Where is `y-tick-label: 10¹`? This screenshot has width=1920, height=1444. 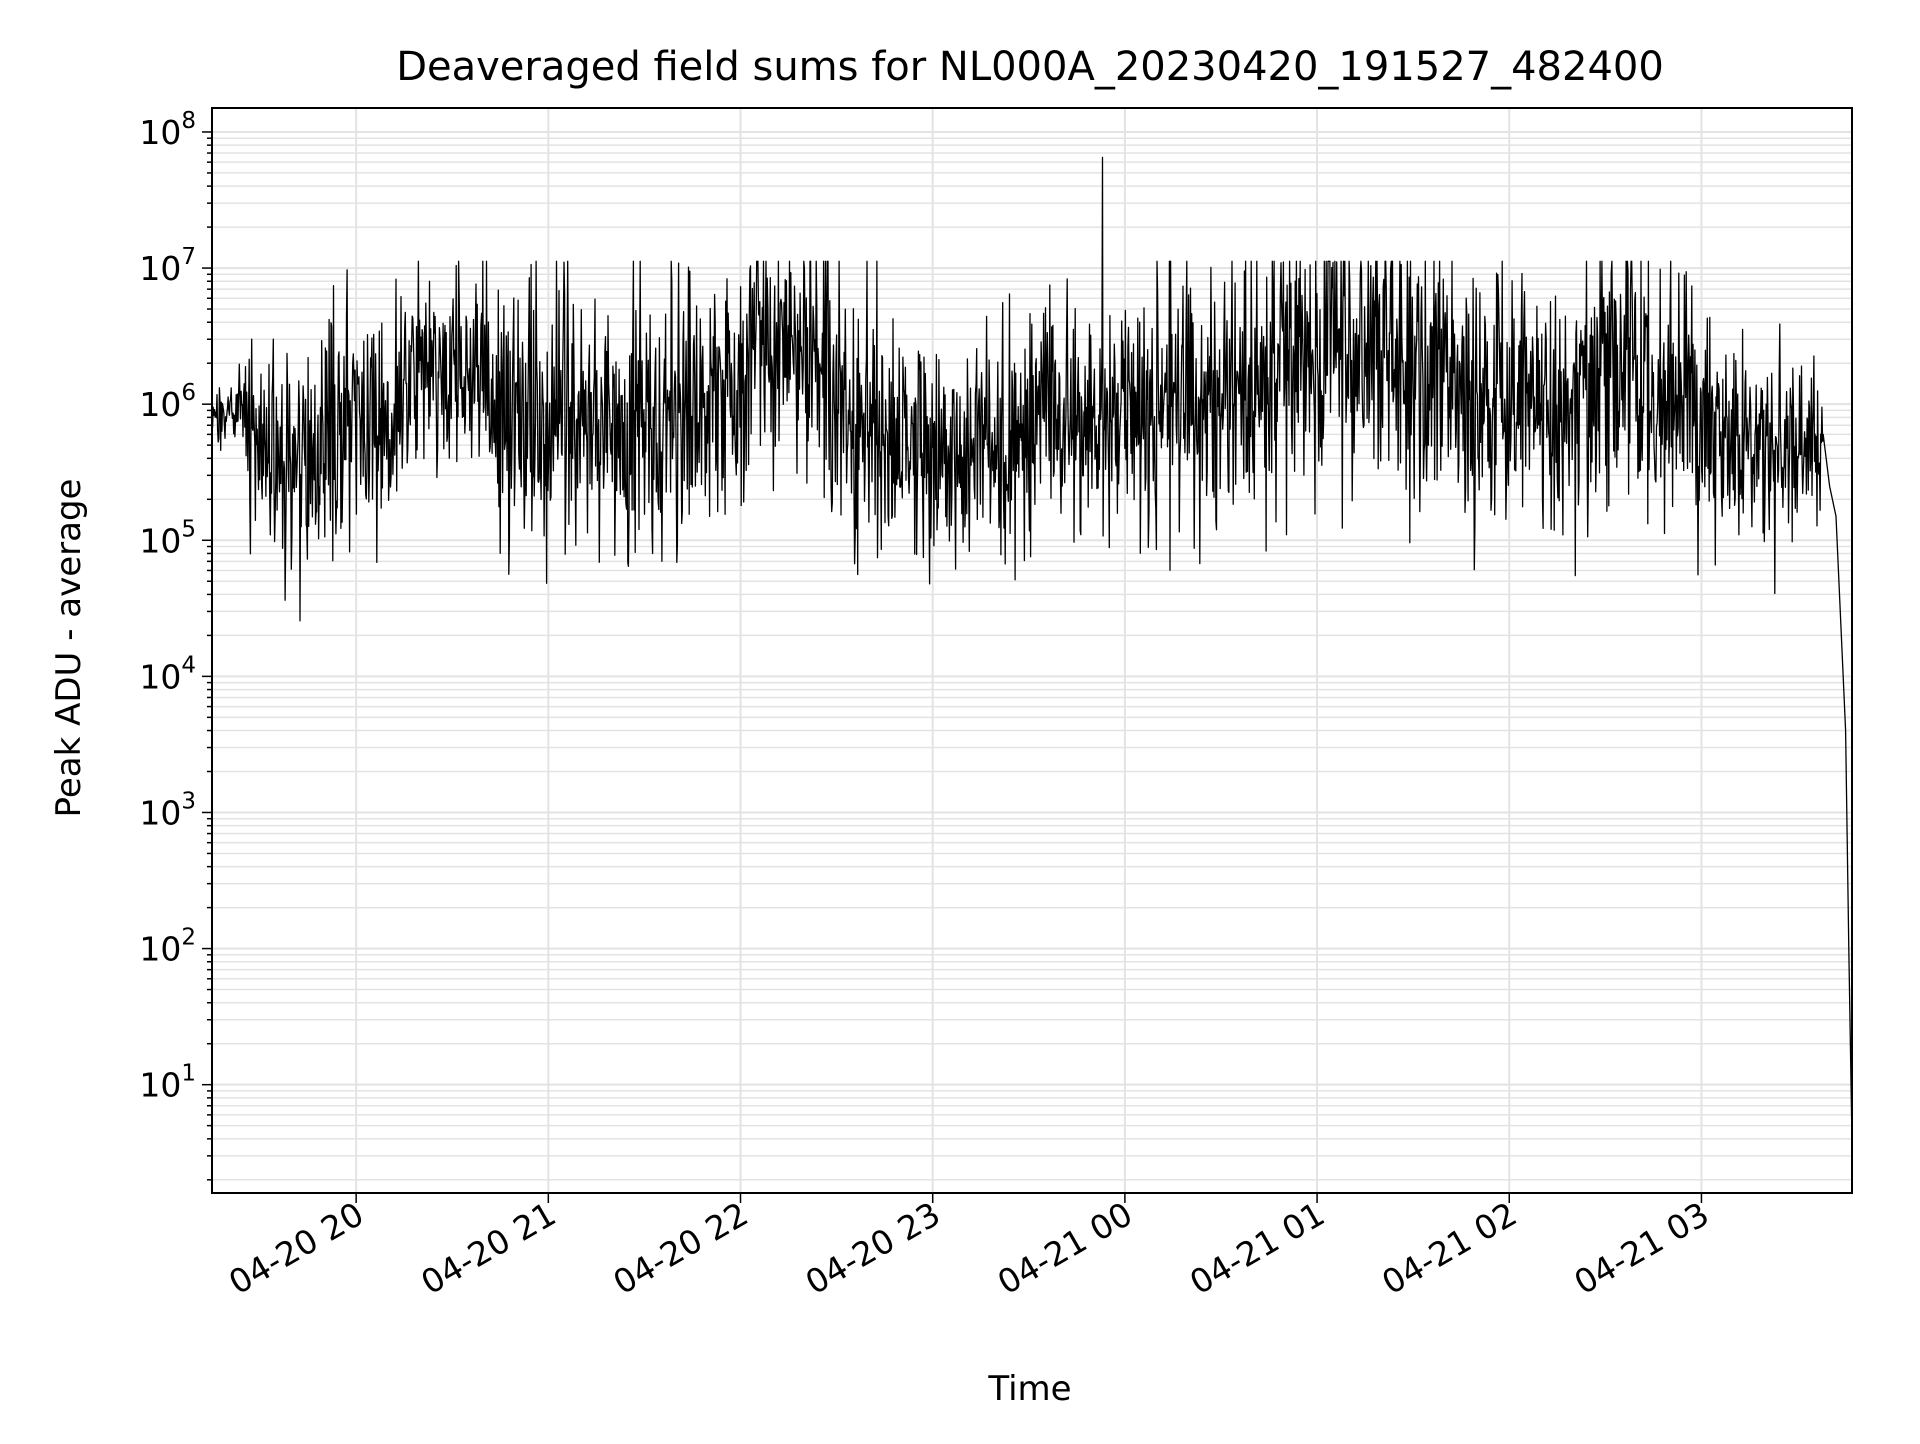 y-tick-label: 10¹ is located at coordinates (167, 1083).